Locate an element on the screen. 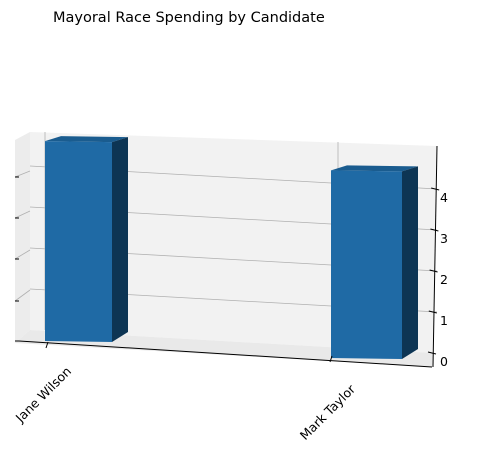 This screenshot has width=488, height=455. y-tick-label: 3 is located at coordinates (444, 238).